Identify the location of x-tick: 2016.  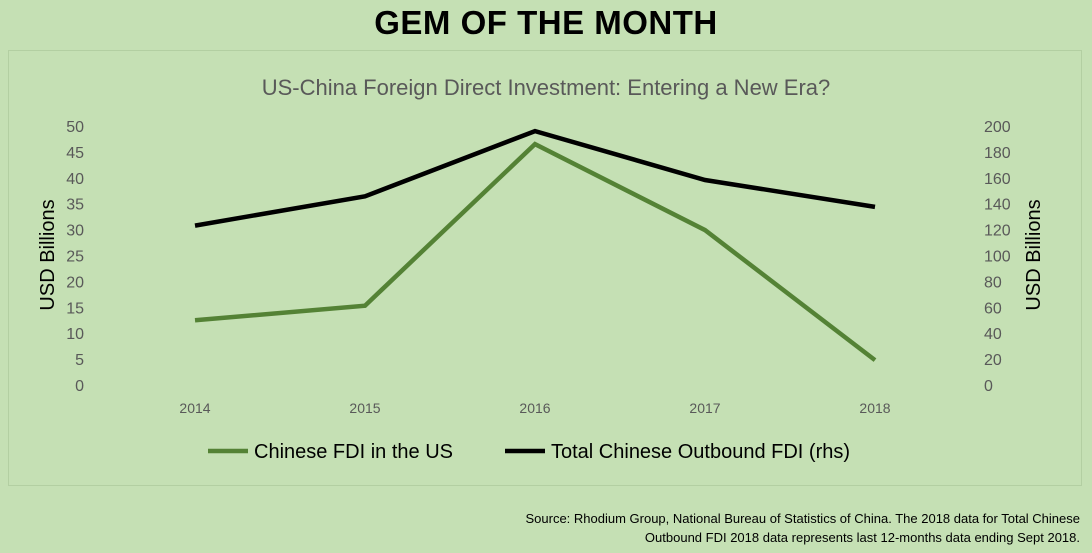
(534, 408).